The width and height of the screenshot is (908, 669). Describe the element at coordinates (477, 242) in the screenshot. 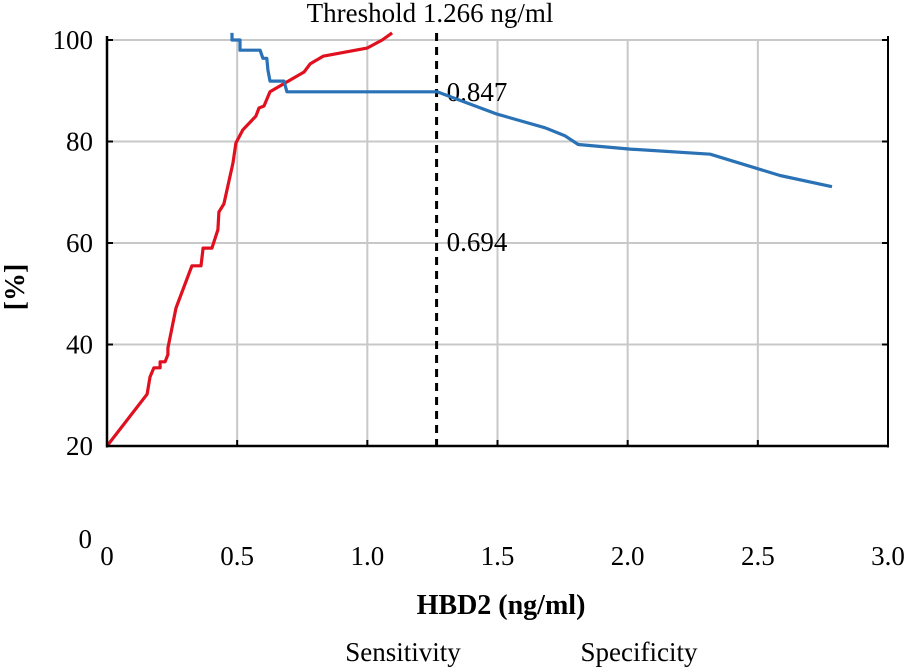

I see `threshold-annotation-lower: 0.694` at that location.